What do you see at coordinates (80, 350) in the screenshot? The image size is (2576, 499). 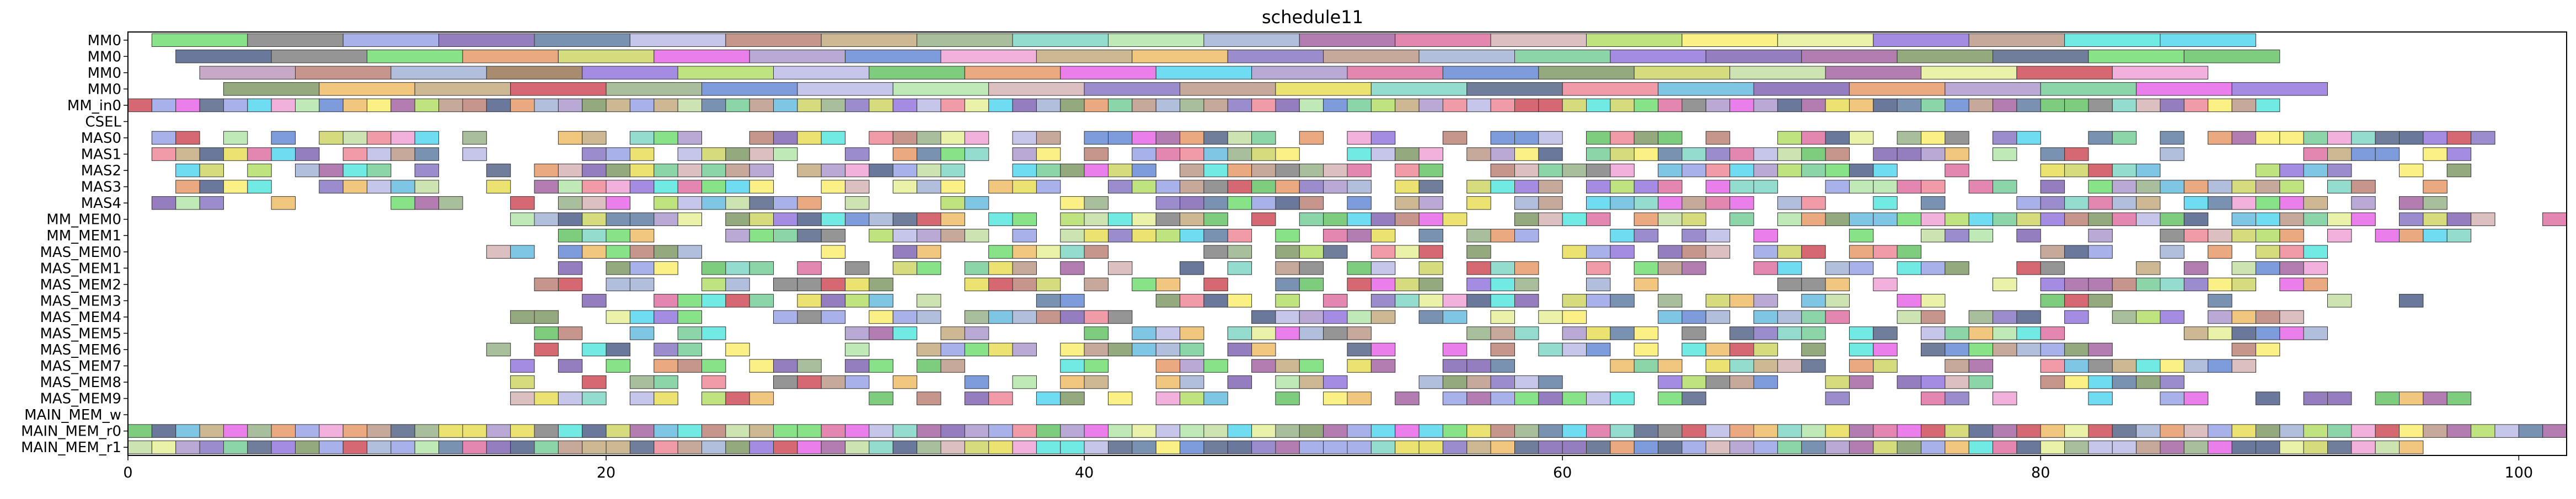 I see `row-label-19: MAS_MEM6` at bounding box center [80, 350].